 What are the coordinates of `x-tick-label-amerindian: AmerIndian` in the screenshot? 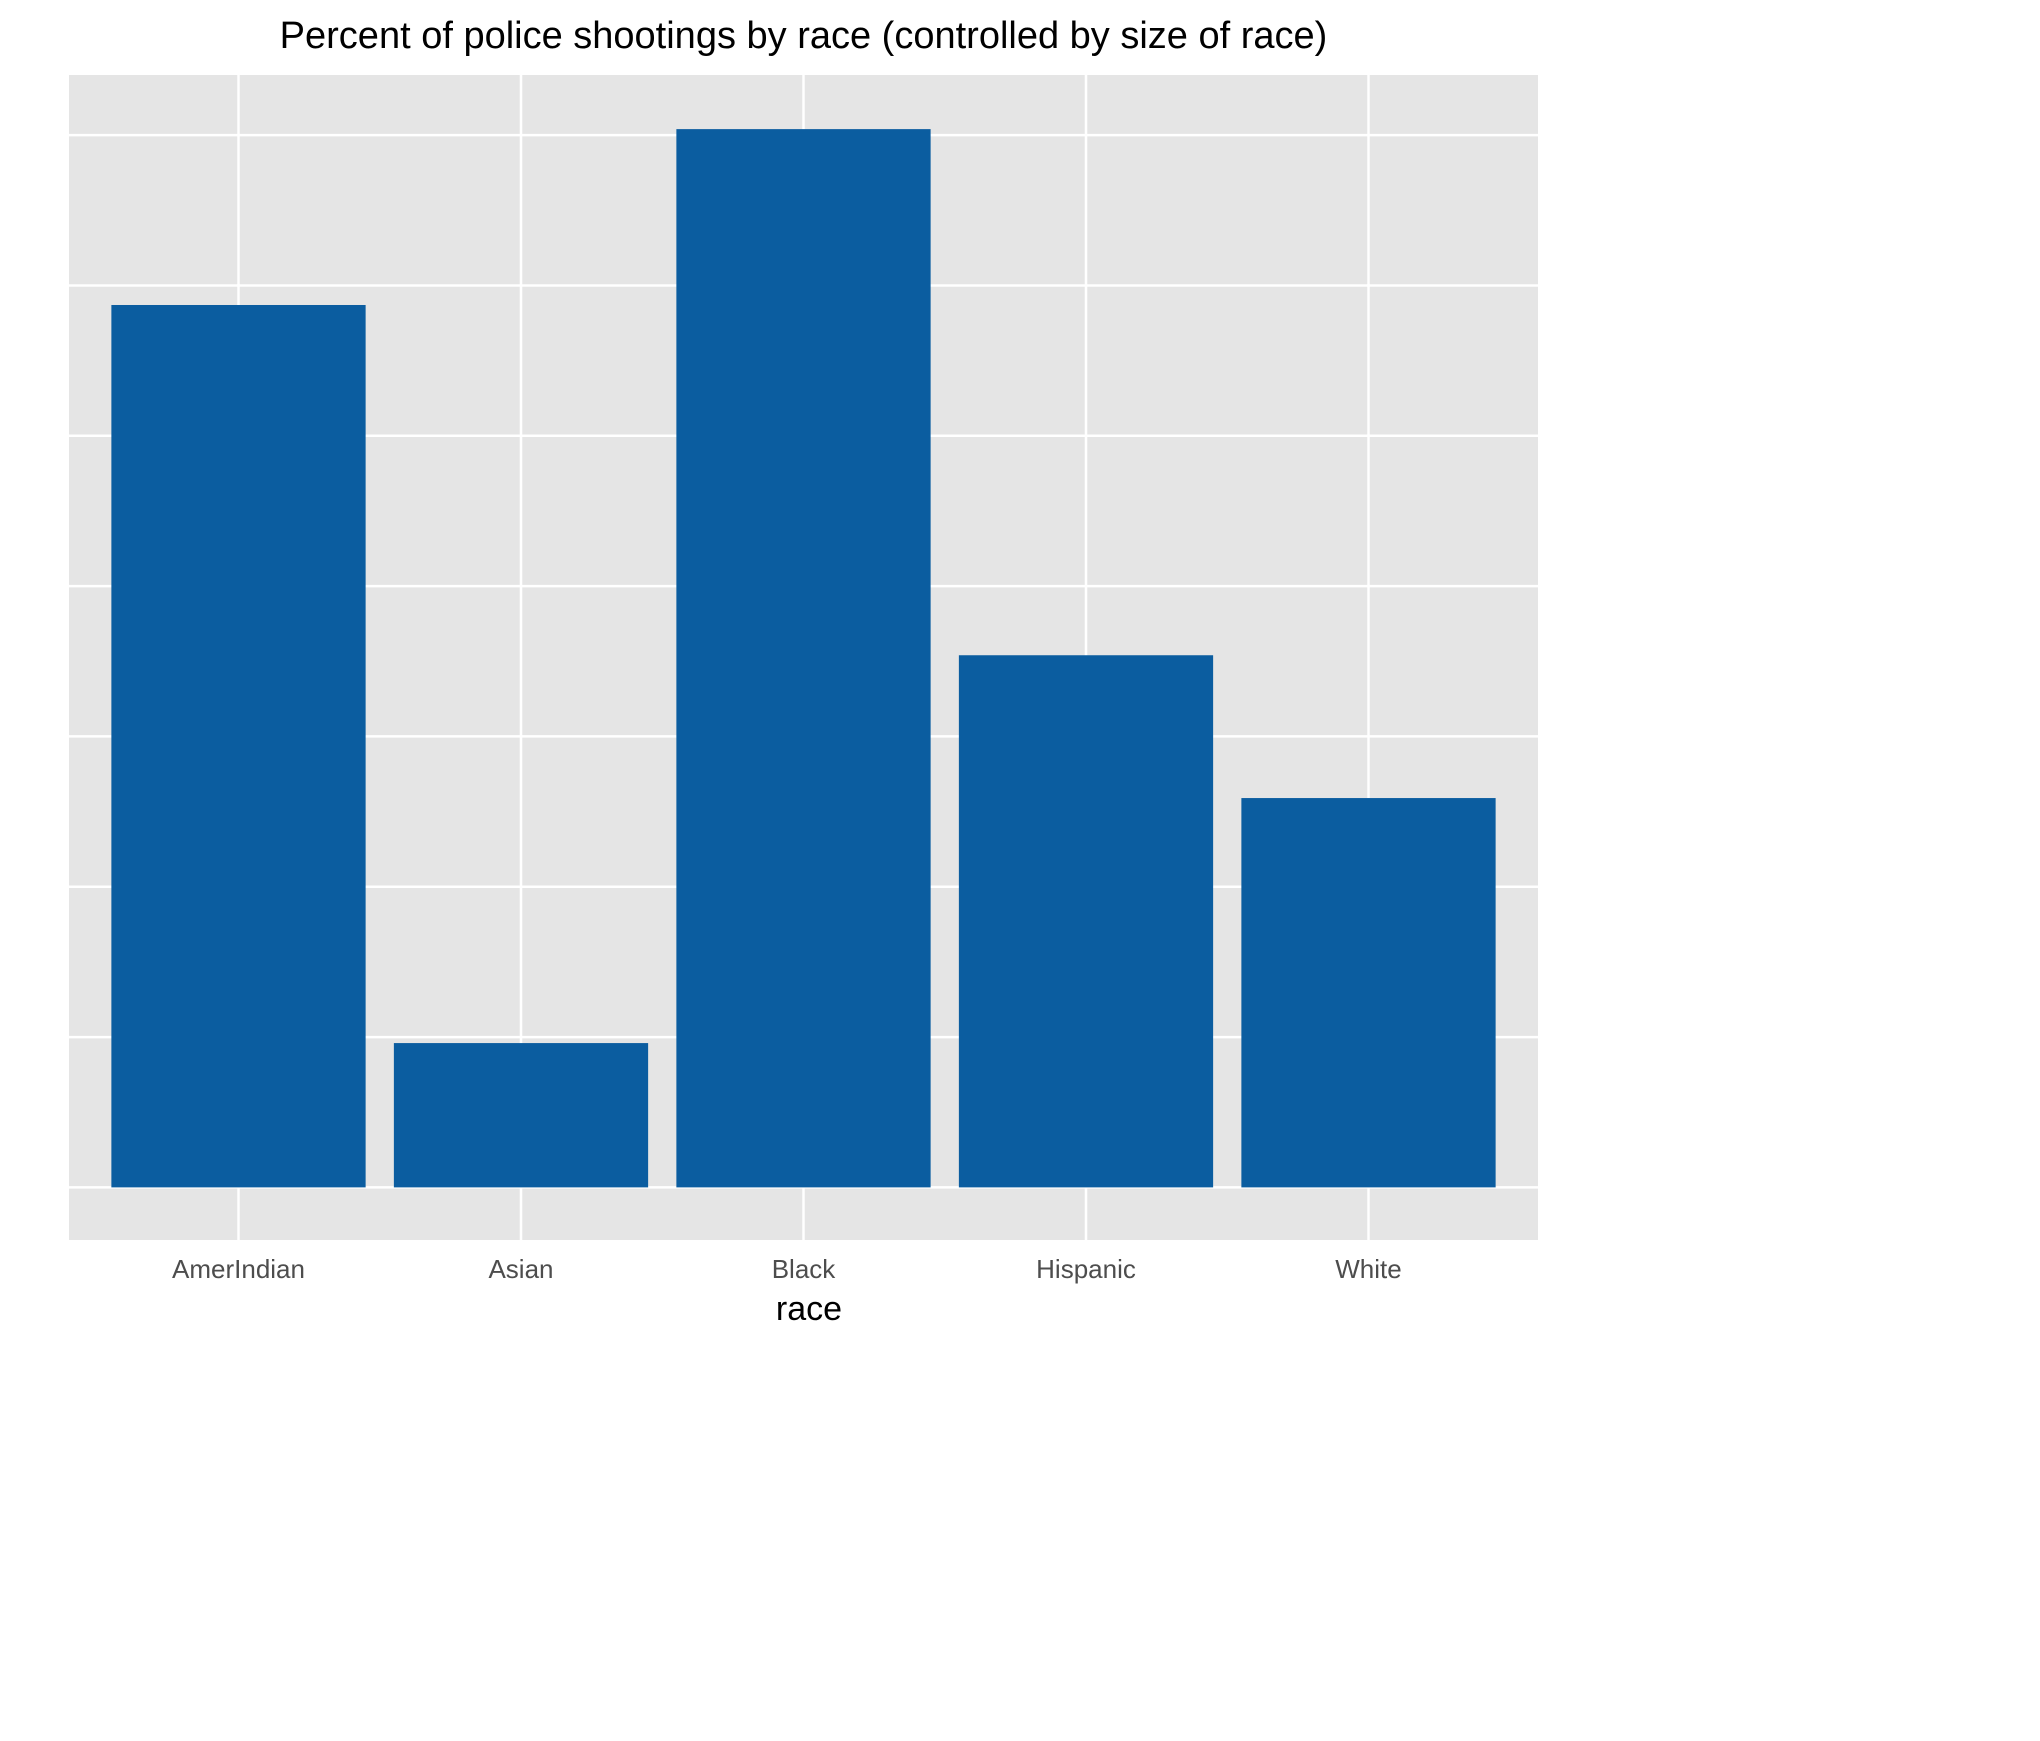 It's located at (238, 1269).